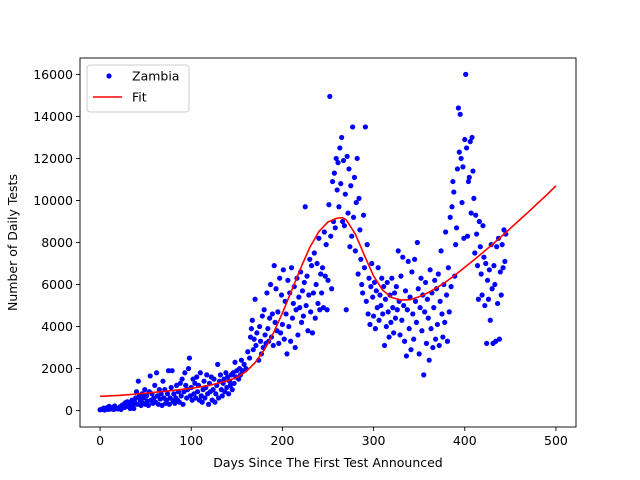 Image resolution: width=640 pixels, height=480 pixels. Describe the element at coordinates (138, 88) in the screenshot. I see `legend: Zambia Fit` at that location.